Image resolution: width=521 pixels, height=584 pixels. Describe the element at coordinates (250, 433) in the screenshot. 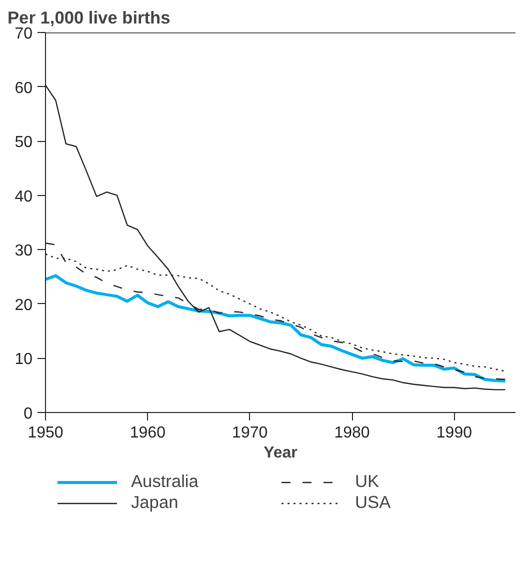

I see `x-tick-label: 1970` at that location.